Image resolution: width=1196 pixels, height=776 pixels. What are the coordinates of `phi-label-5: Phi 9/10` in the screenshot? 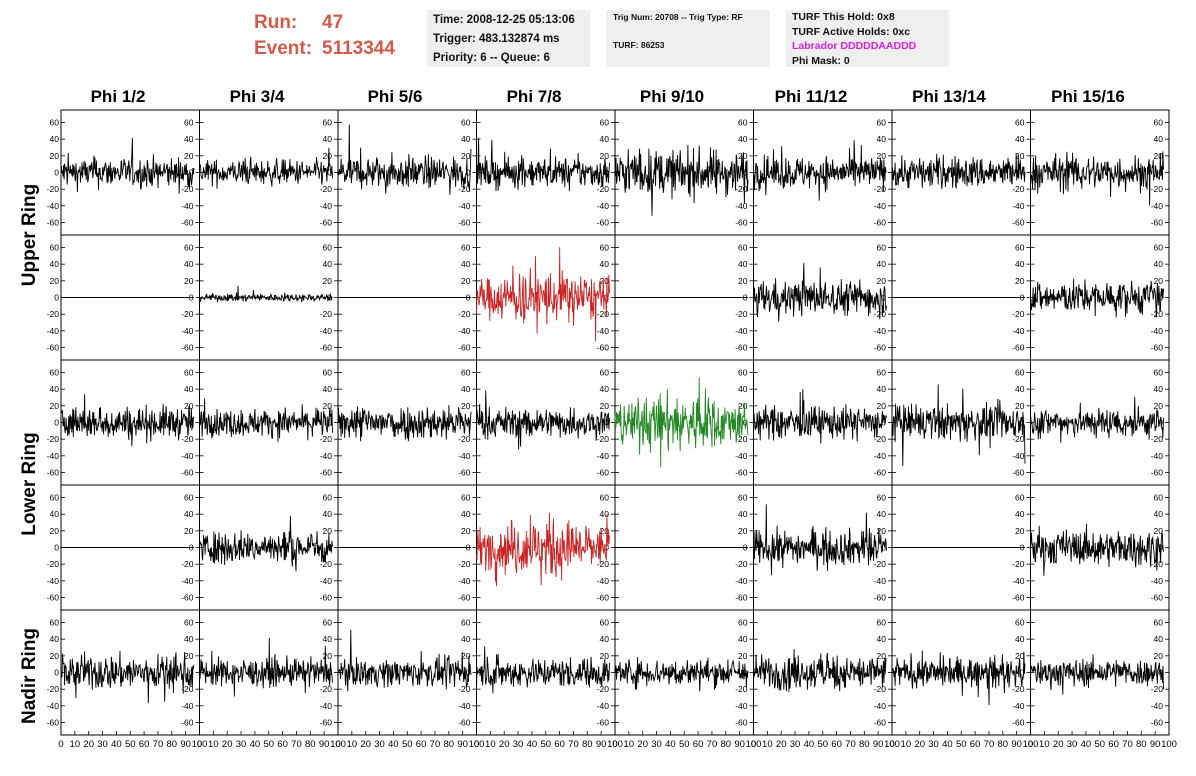 It's located at (672, 96).